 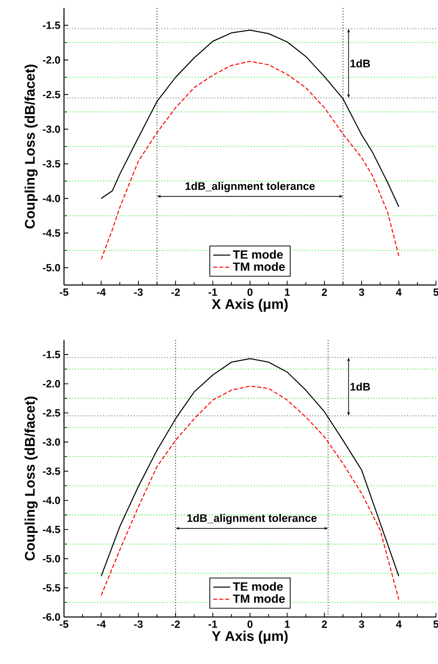 I want to click on x-axis-title: Y Axis (μm), so click(x=250, y=637).